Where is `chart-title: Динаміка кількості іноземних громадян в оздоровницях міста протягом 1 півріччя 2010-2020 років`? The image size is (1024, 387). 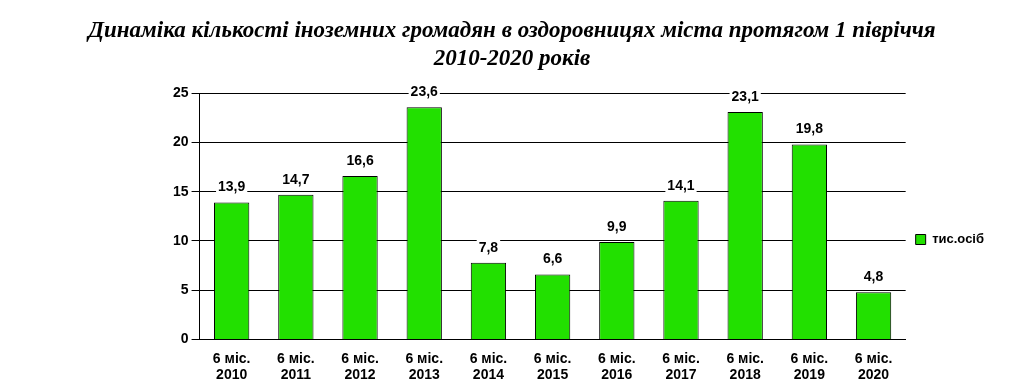
chart-title: Динаміка кількості іноземних громадян в оздоровницях міста протягом 1 півріччя 2010-2020 років is located at coordinates (511, 44).